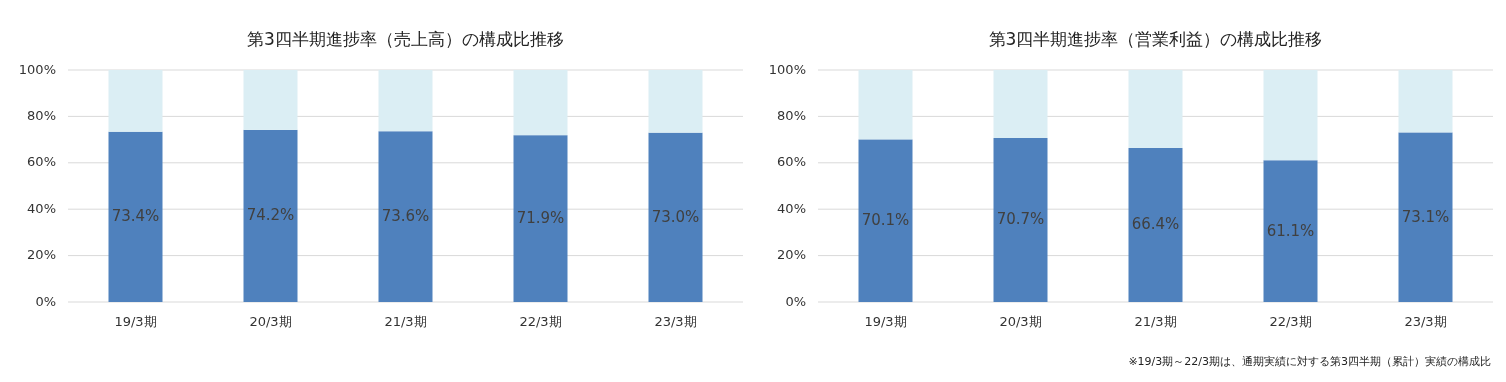 This screenshot has height=382, width=1506. Describe the element at coordinates (405, 39) in the screenshot. I see `chart-title: 第3四半期進捗率（売上高）の構成比推移` at that location.